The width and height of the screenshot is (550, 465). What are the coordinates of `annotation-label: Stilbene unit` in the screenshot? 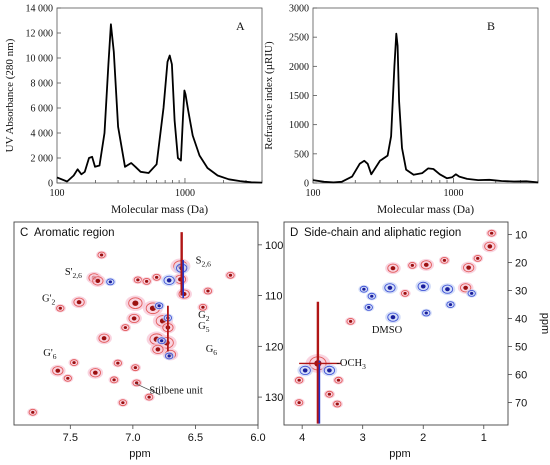 It's located at (175, 390).